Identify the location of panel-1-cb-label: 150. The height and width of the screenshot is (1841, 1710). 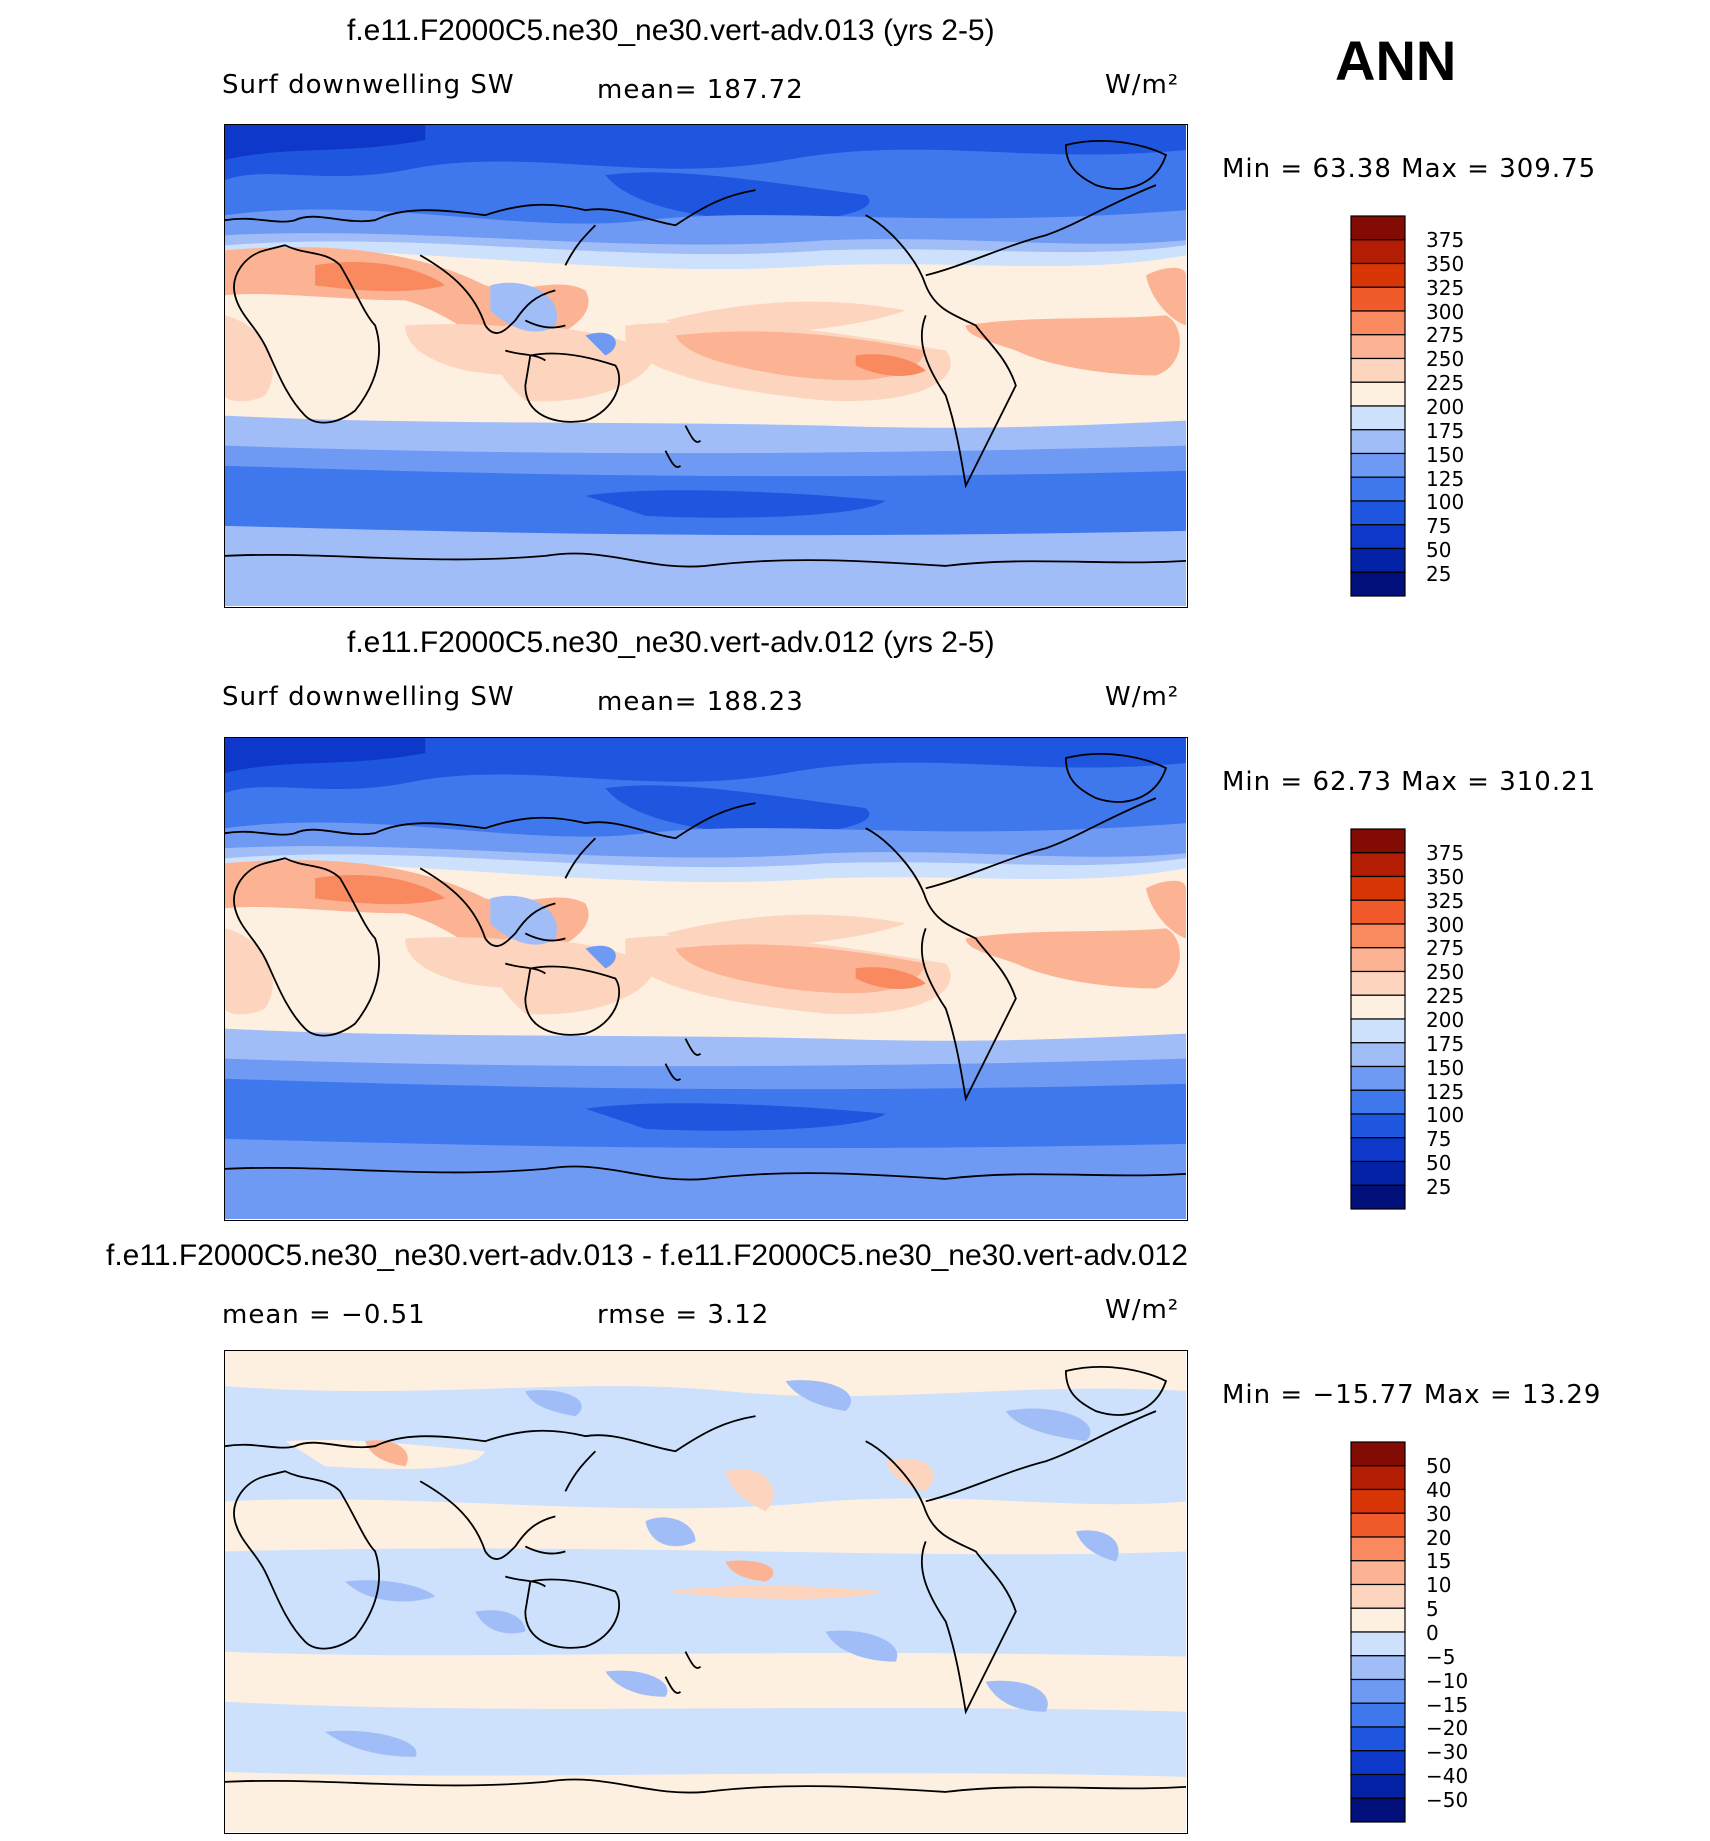
(1445, 455).